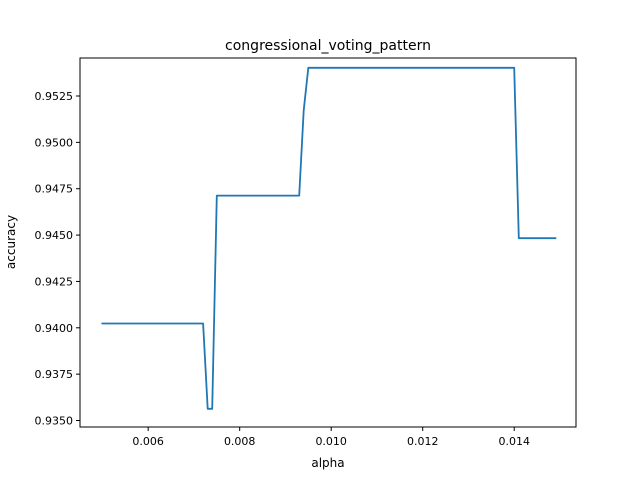  What do you see at coordinates (54, 235) in the screenshot?
I see `y-tick-label: 0.9450` at bounding box center [54, 235].